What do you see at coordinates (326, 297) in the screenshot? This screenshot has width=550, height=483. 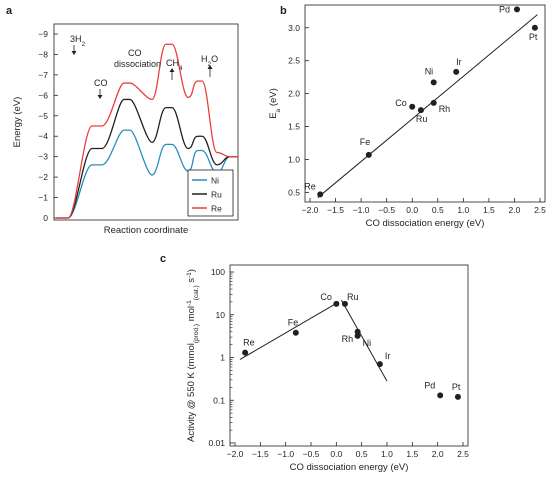 I see `point-label-co: Co` at bounding box center [326, 297].